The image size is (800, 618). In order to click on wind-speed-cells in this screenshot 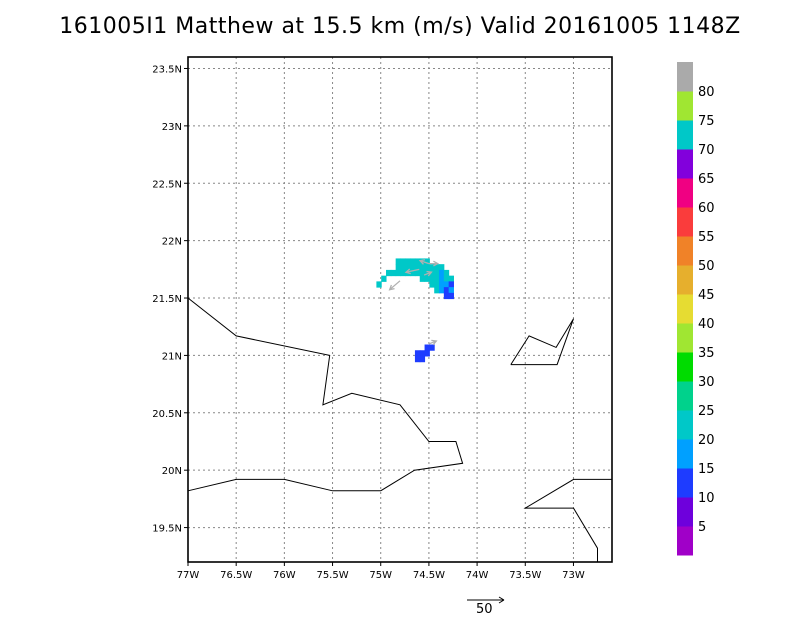, I will do `click(415, 310)`.